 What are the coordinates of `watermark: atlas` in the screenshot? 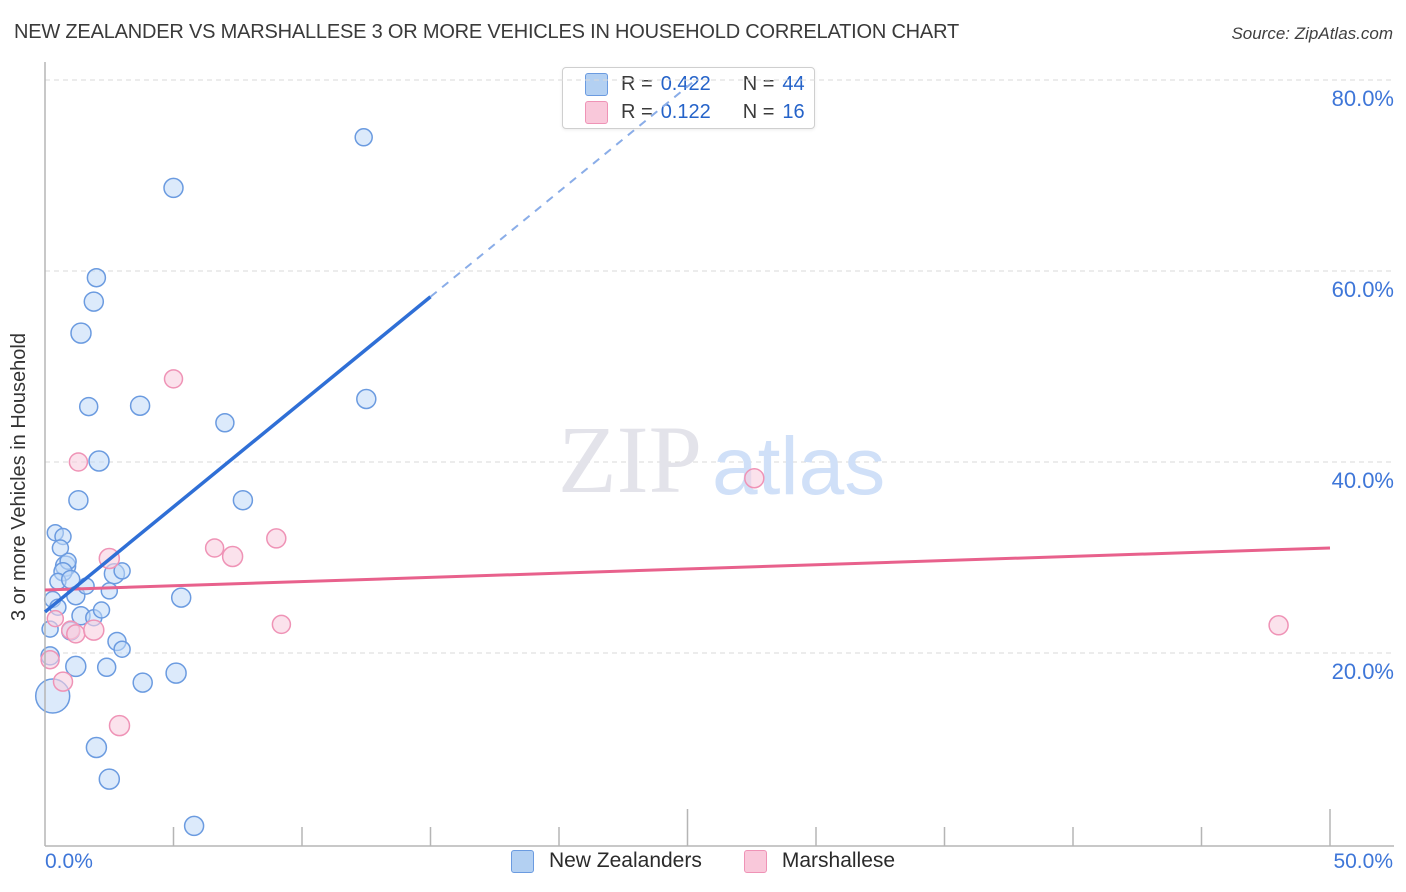 It's located at (798, 466).